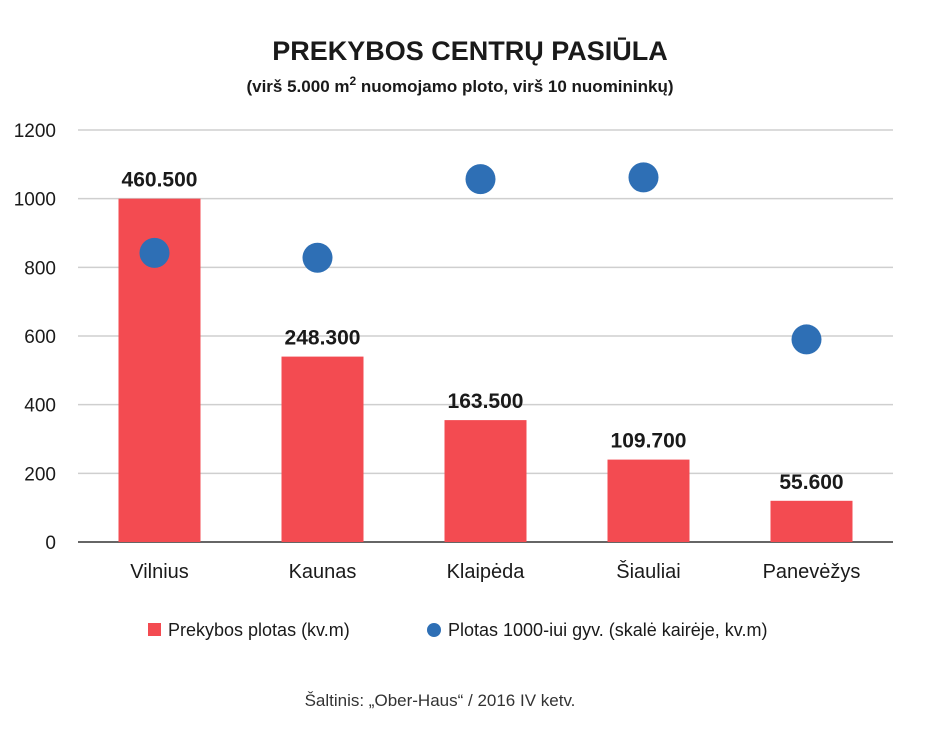 This screenshot has height=733, width=935. I want to click on y-axis-ticks: 0 200 400 600 800 1000 1200, so click(35, 337).